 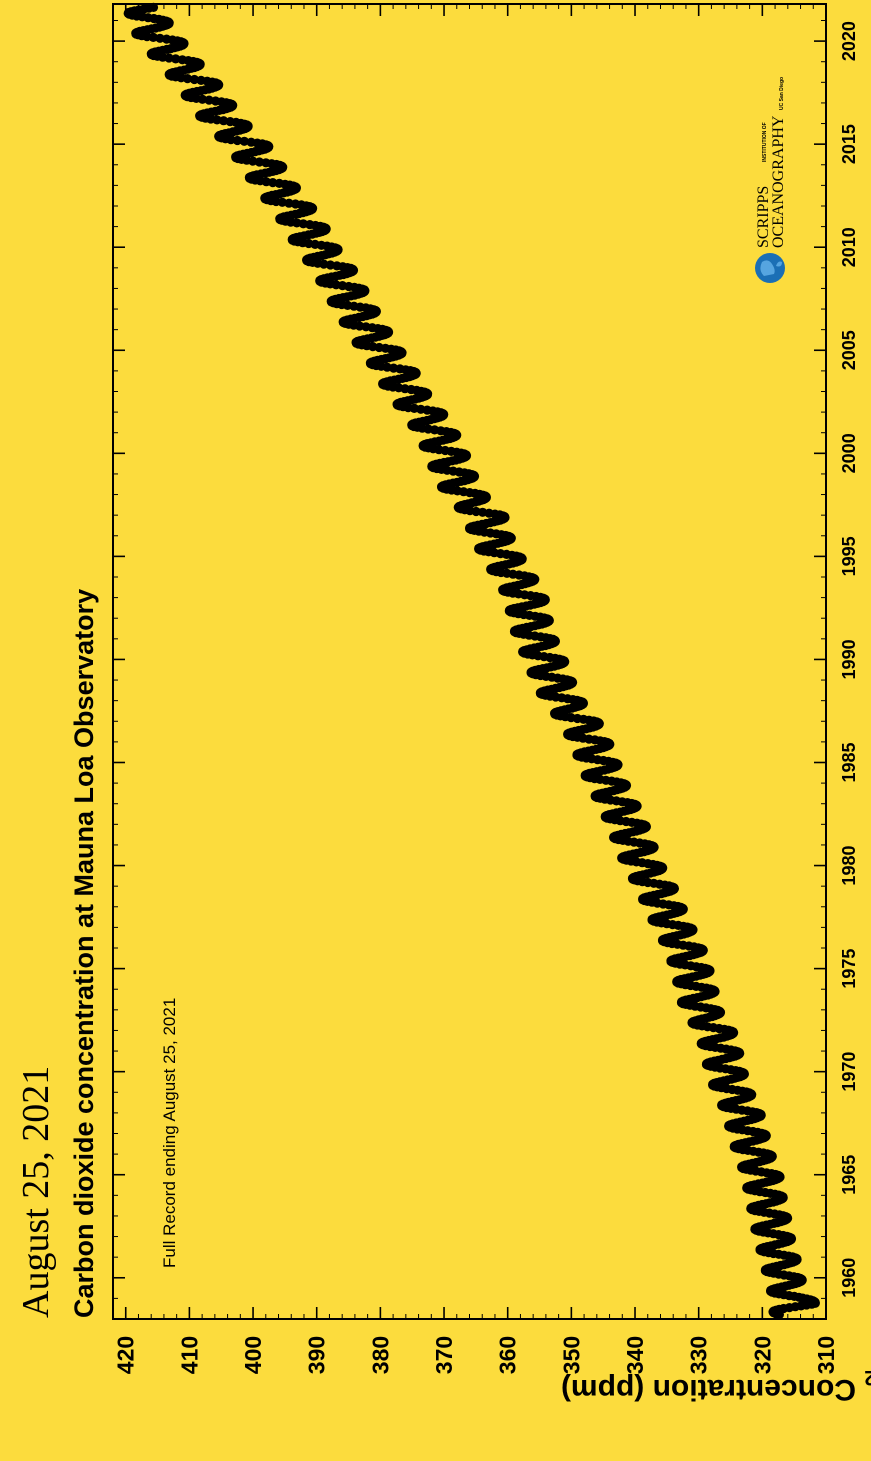 What do you see at coordinates (849, 969) in the screenshot?
I see `year-tick-label: 1975` at bounding box center [849, 969].